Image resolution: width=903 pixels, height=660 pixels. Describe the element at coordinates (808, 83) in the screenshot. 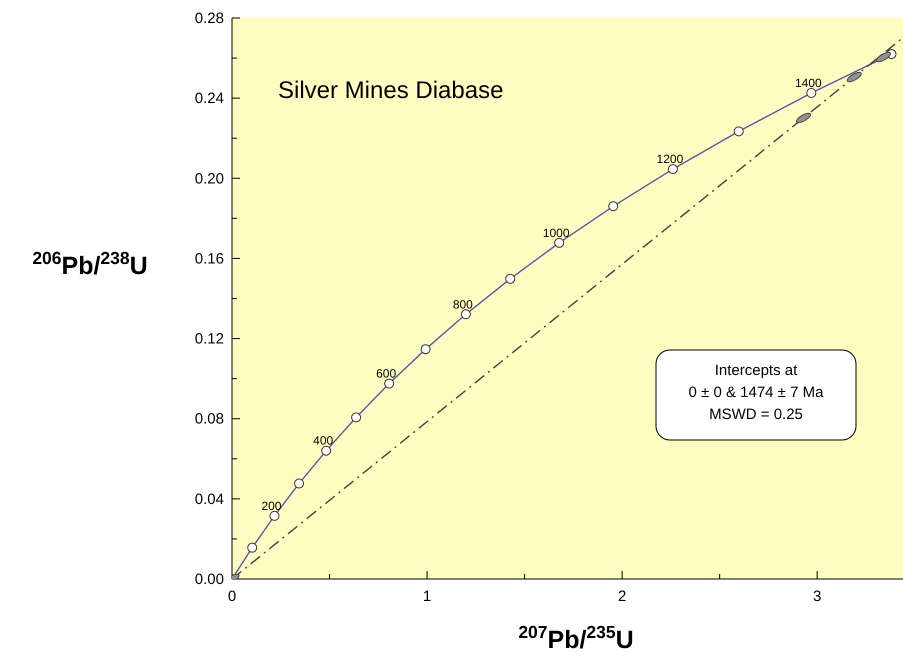

I see `annotation: 1400` at that location.